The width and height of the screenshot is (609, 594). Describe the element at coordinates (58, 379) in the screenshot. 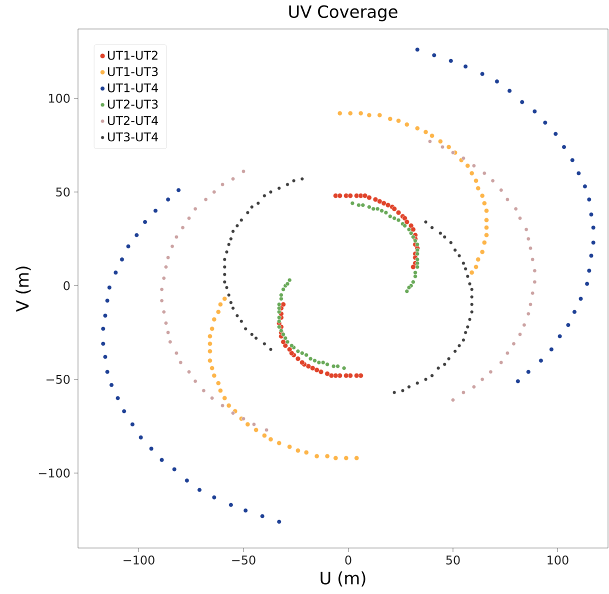

I see `y-tick-label: −50` at that location.